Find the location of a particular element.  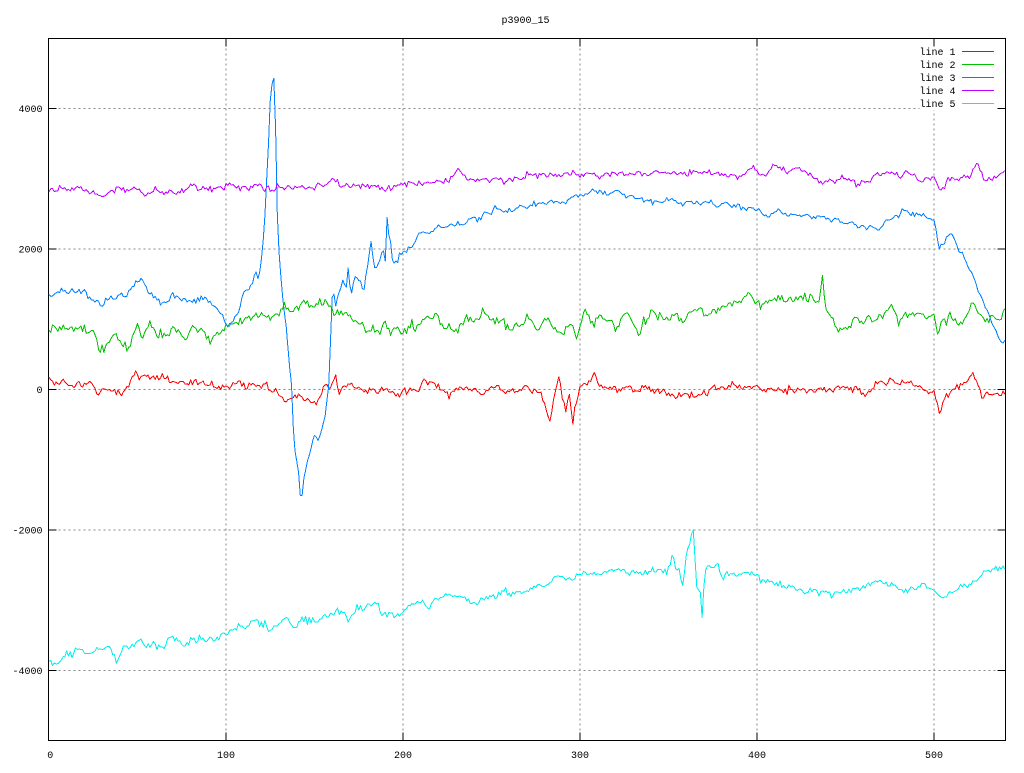

svg-text: 4000 is located at coordinates (30, 110).